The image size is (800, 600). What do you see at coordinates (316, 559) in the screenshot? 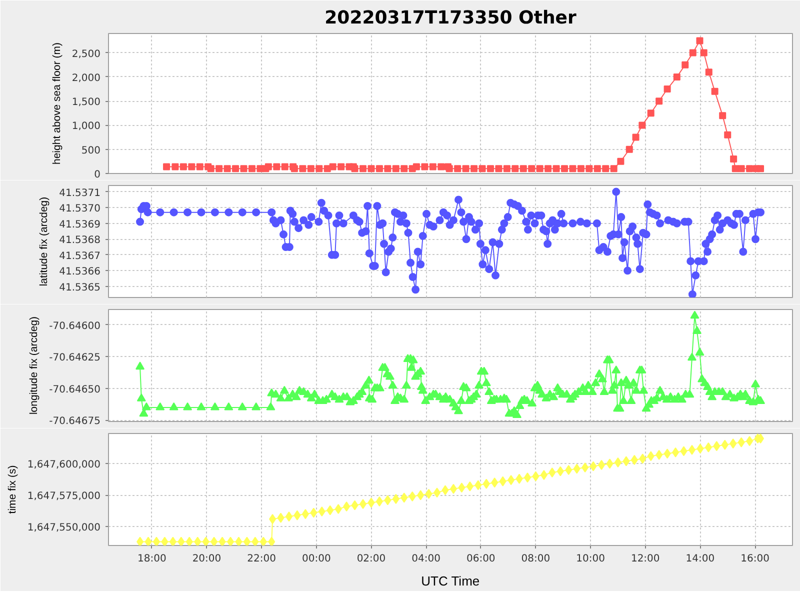
I see `x-tick-label: 00:00` at bounding box center [316, 559].